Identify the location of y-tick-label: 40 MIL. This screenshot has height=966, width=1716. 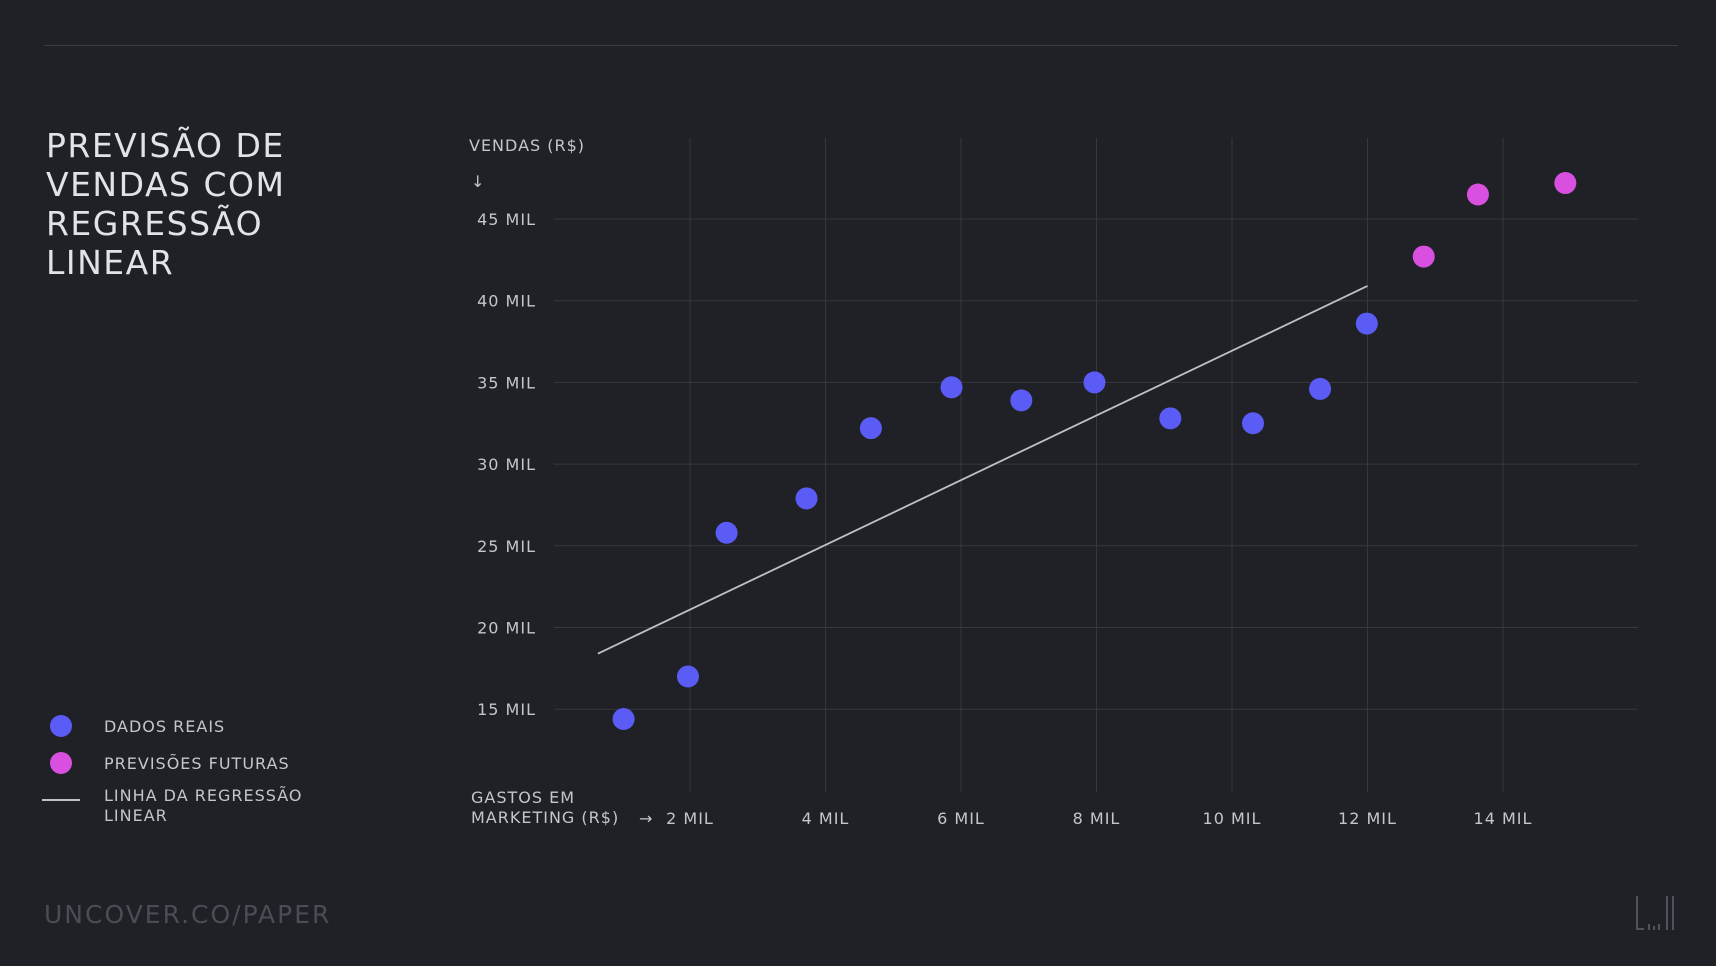
(506, 301).